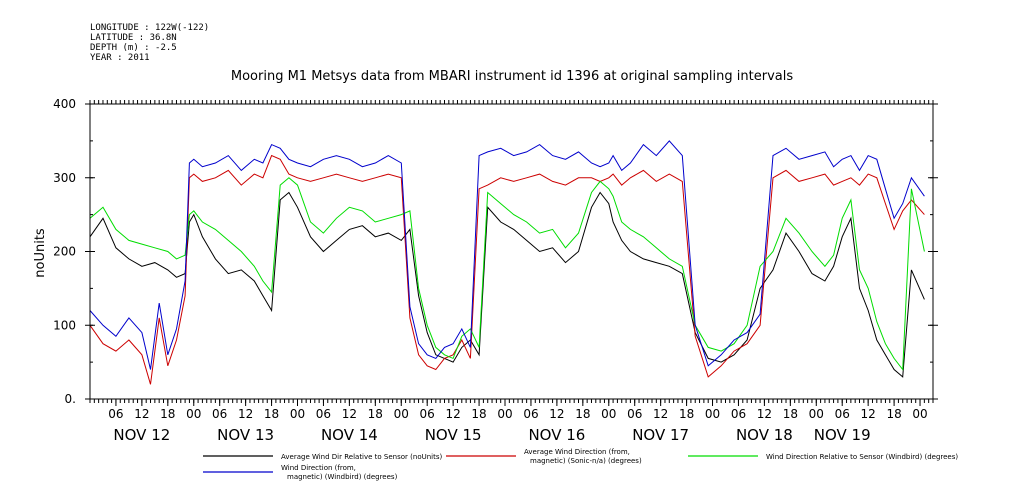  Describe the element at coordinates (764, 435) in the screenshot. I see `x-day-label: NOV 18` at that location.